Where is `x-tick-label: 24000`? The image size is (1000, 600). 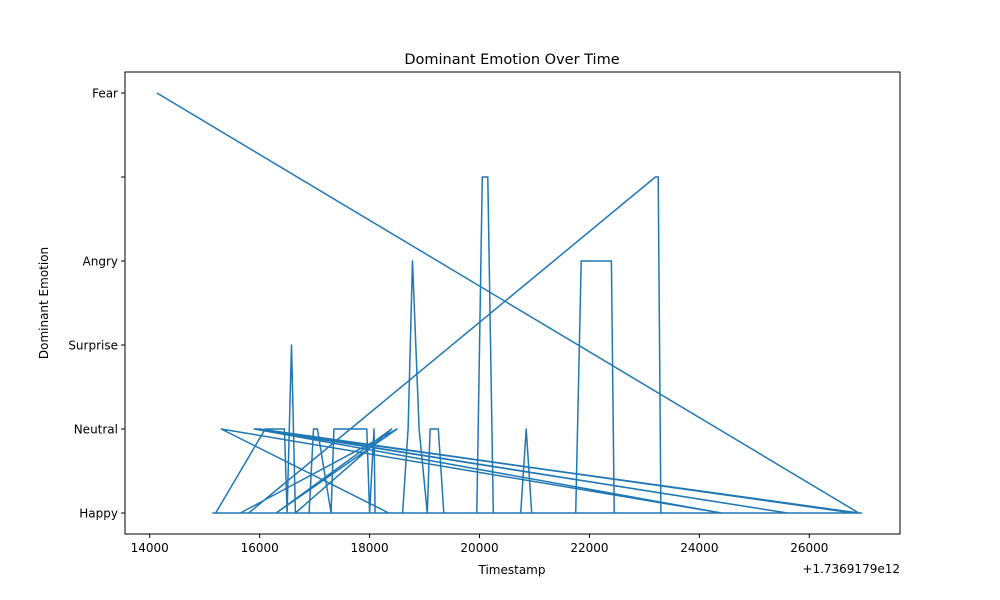 x-tick-label: 24000 is located at coordinates (699, 548).